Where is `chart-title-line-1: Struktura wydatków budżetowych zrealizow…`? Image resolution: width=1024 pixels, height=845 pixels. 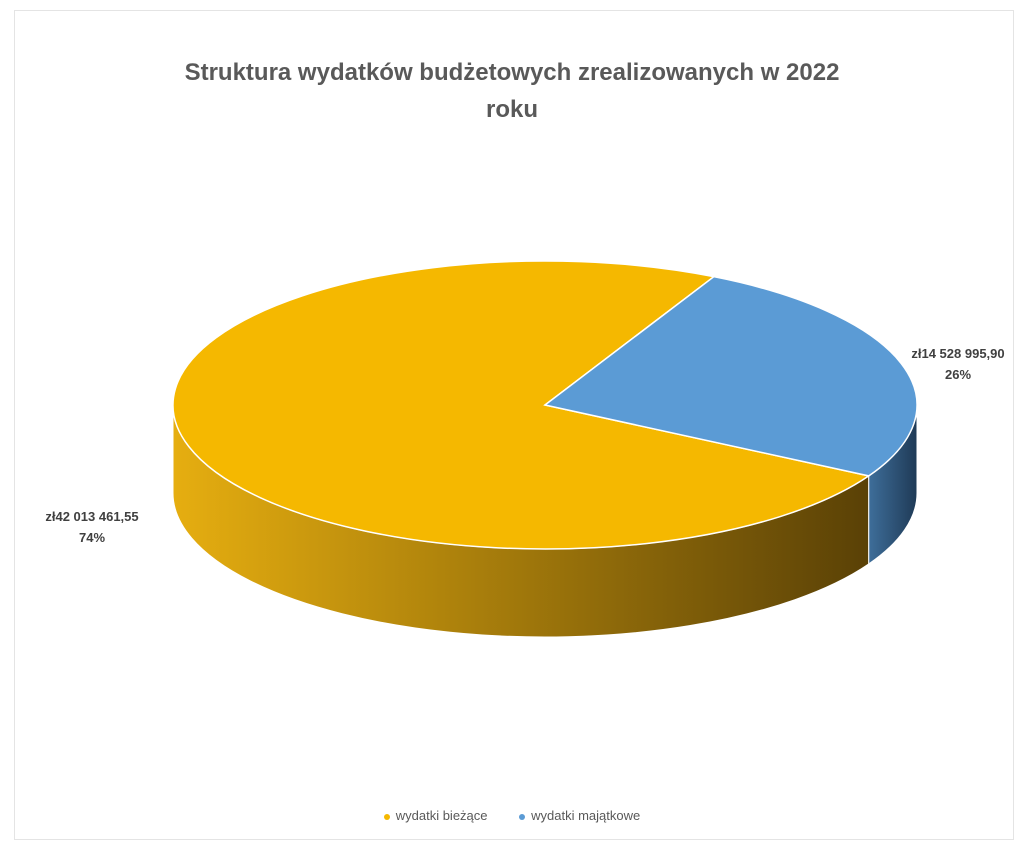
chart-title-line-1: Struktura wydatków budżetowych zrealizow… is located at coordinates (512, 72).